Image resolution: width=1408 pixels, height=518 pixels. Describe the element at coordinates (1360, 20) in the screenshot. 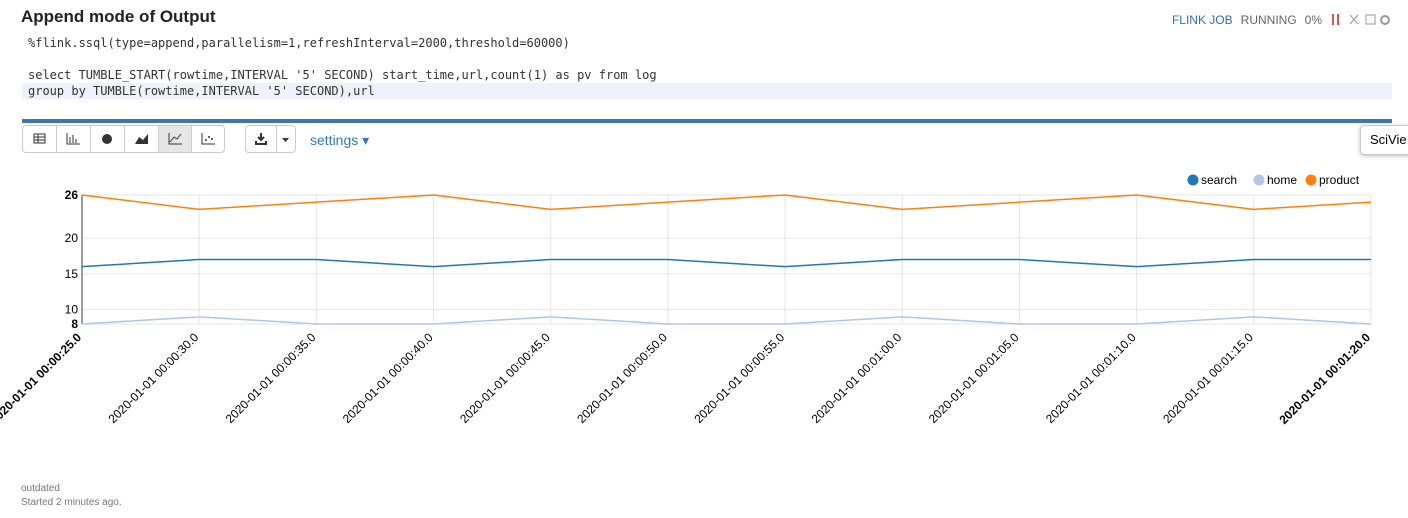

I see `paragraph-controls` at that location.